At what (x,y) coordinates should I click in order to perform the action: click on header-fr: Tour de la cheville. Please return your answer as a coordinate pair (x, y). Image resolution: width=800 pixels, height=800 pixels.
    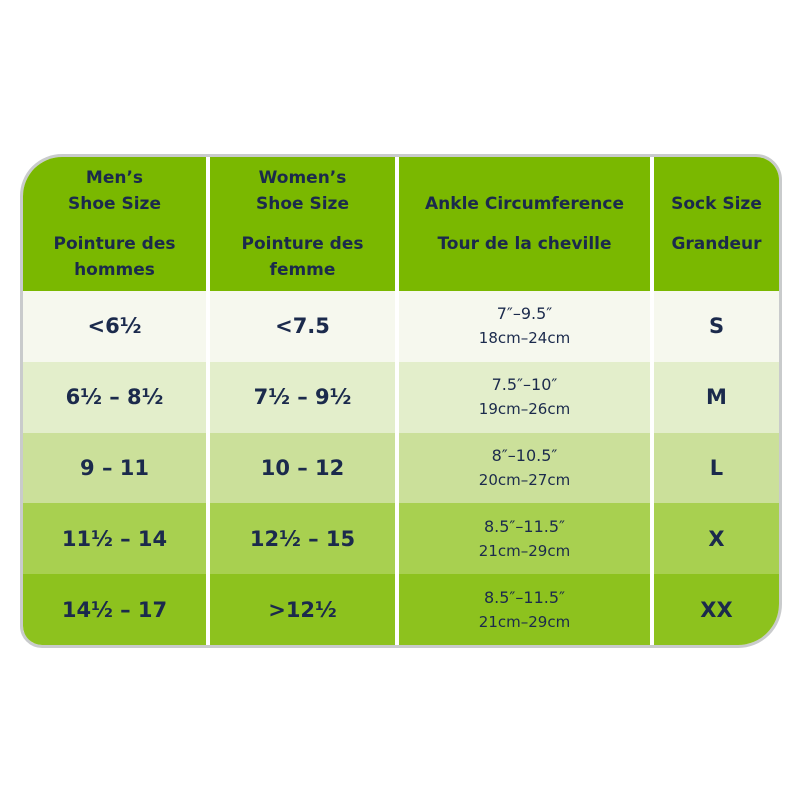
    Looking at the image, I should click on (524, 244).